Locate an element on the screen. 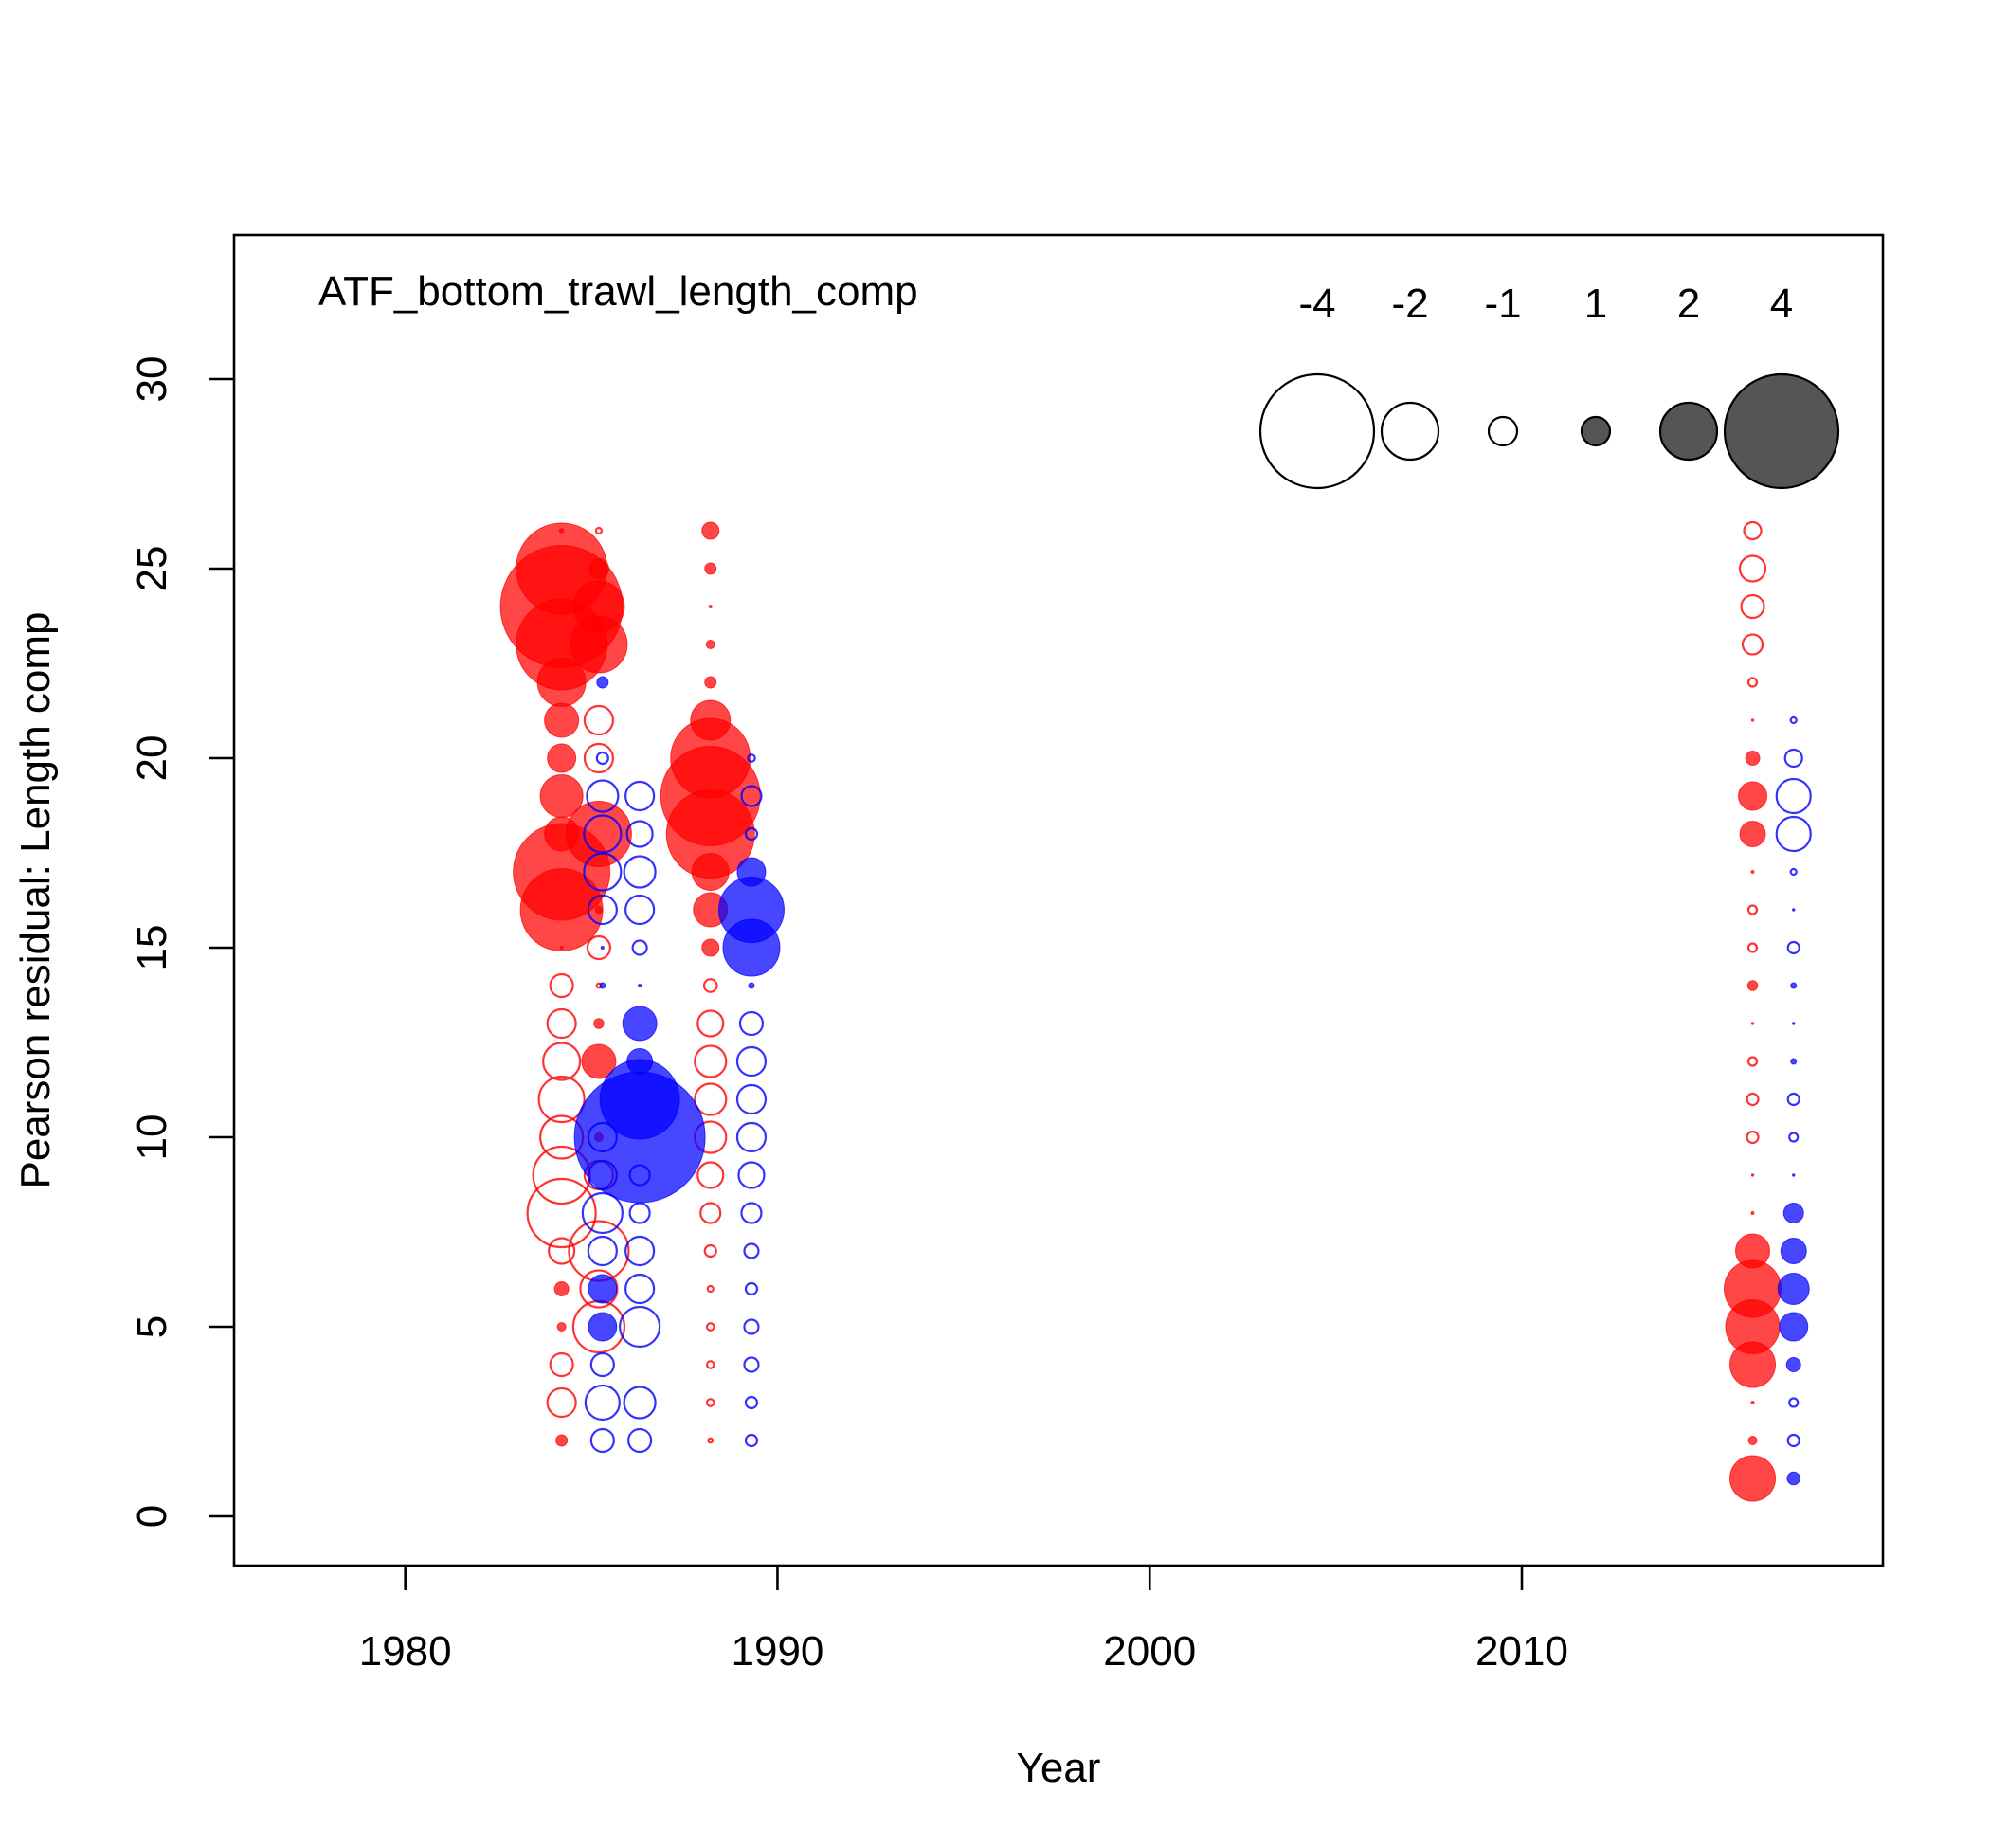  y-tick-label: 15 is located at coordinates (152, 948).